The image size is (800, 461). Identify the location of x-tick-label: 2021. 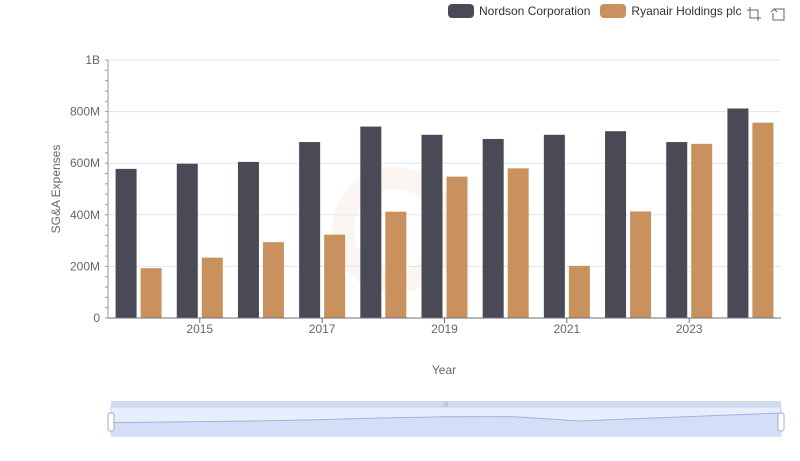
(567, 329).